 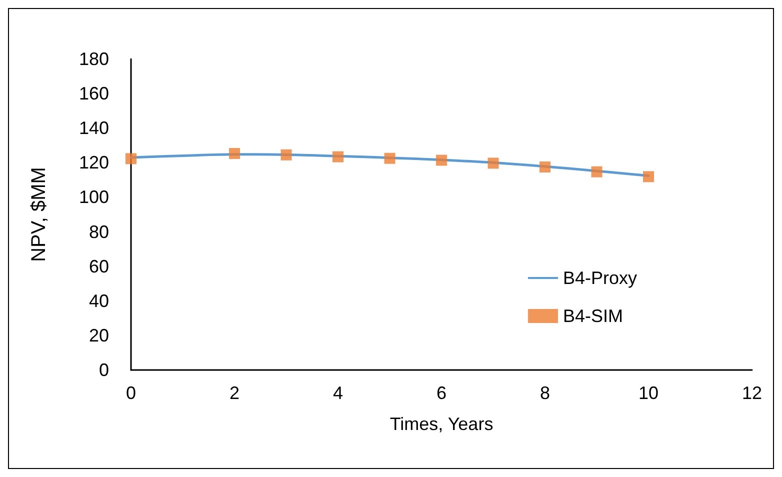 What do you see at coordinates (592, 316) in the screenshot?
I see `legend-label: B4-SIM` at bounding box center [592, 316].